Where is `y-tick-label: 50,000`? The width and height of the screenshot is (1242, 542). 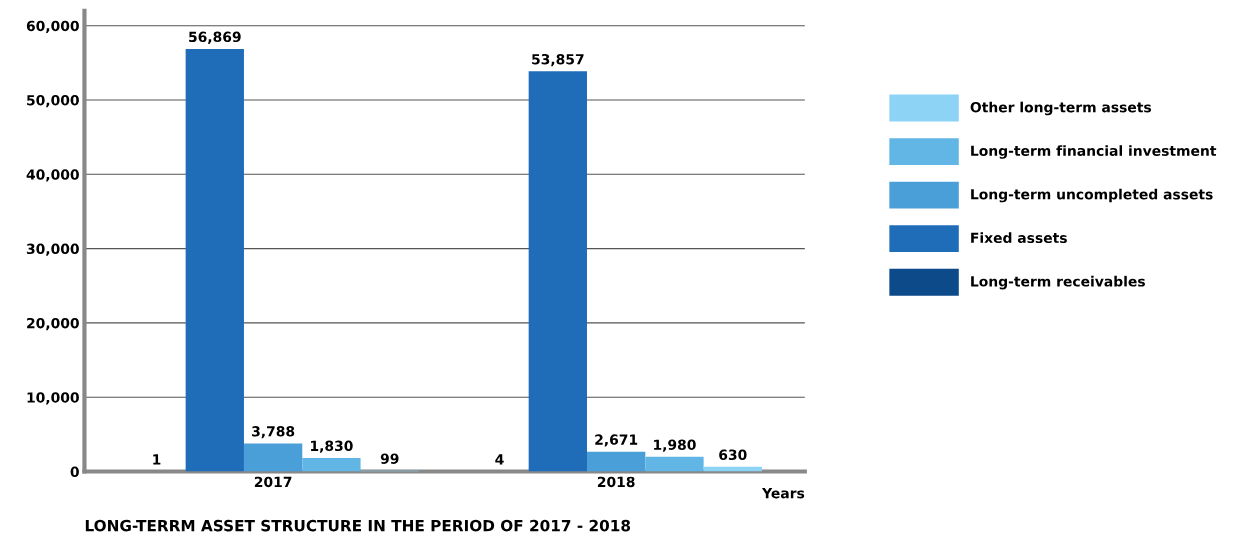 y-tick-label: 50,000 is located at coordinates (53, 101).